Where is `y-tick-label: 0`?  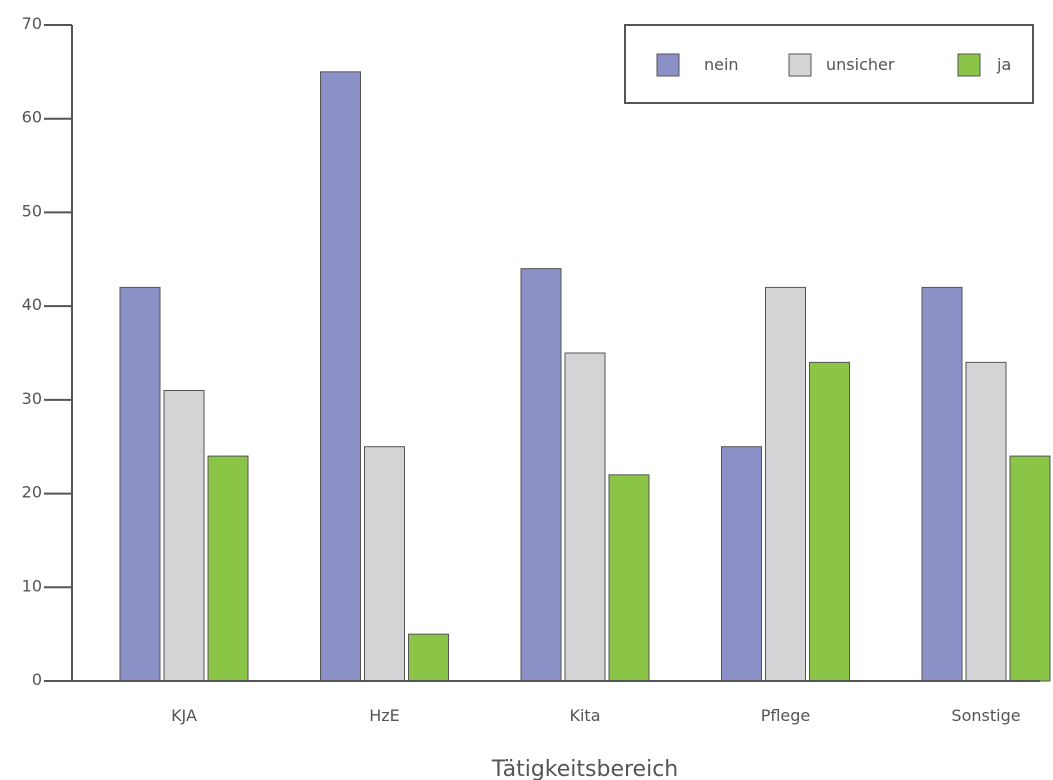 y-tick-label: 0 is located at coordinates (37, 679).